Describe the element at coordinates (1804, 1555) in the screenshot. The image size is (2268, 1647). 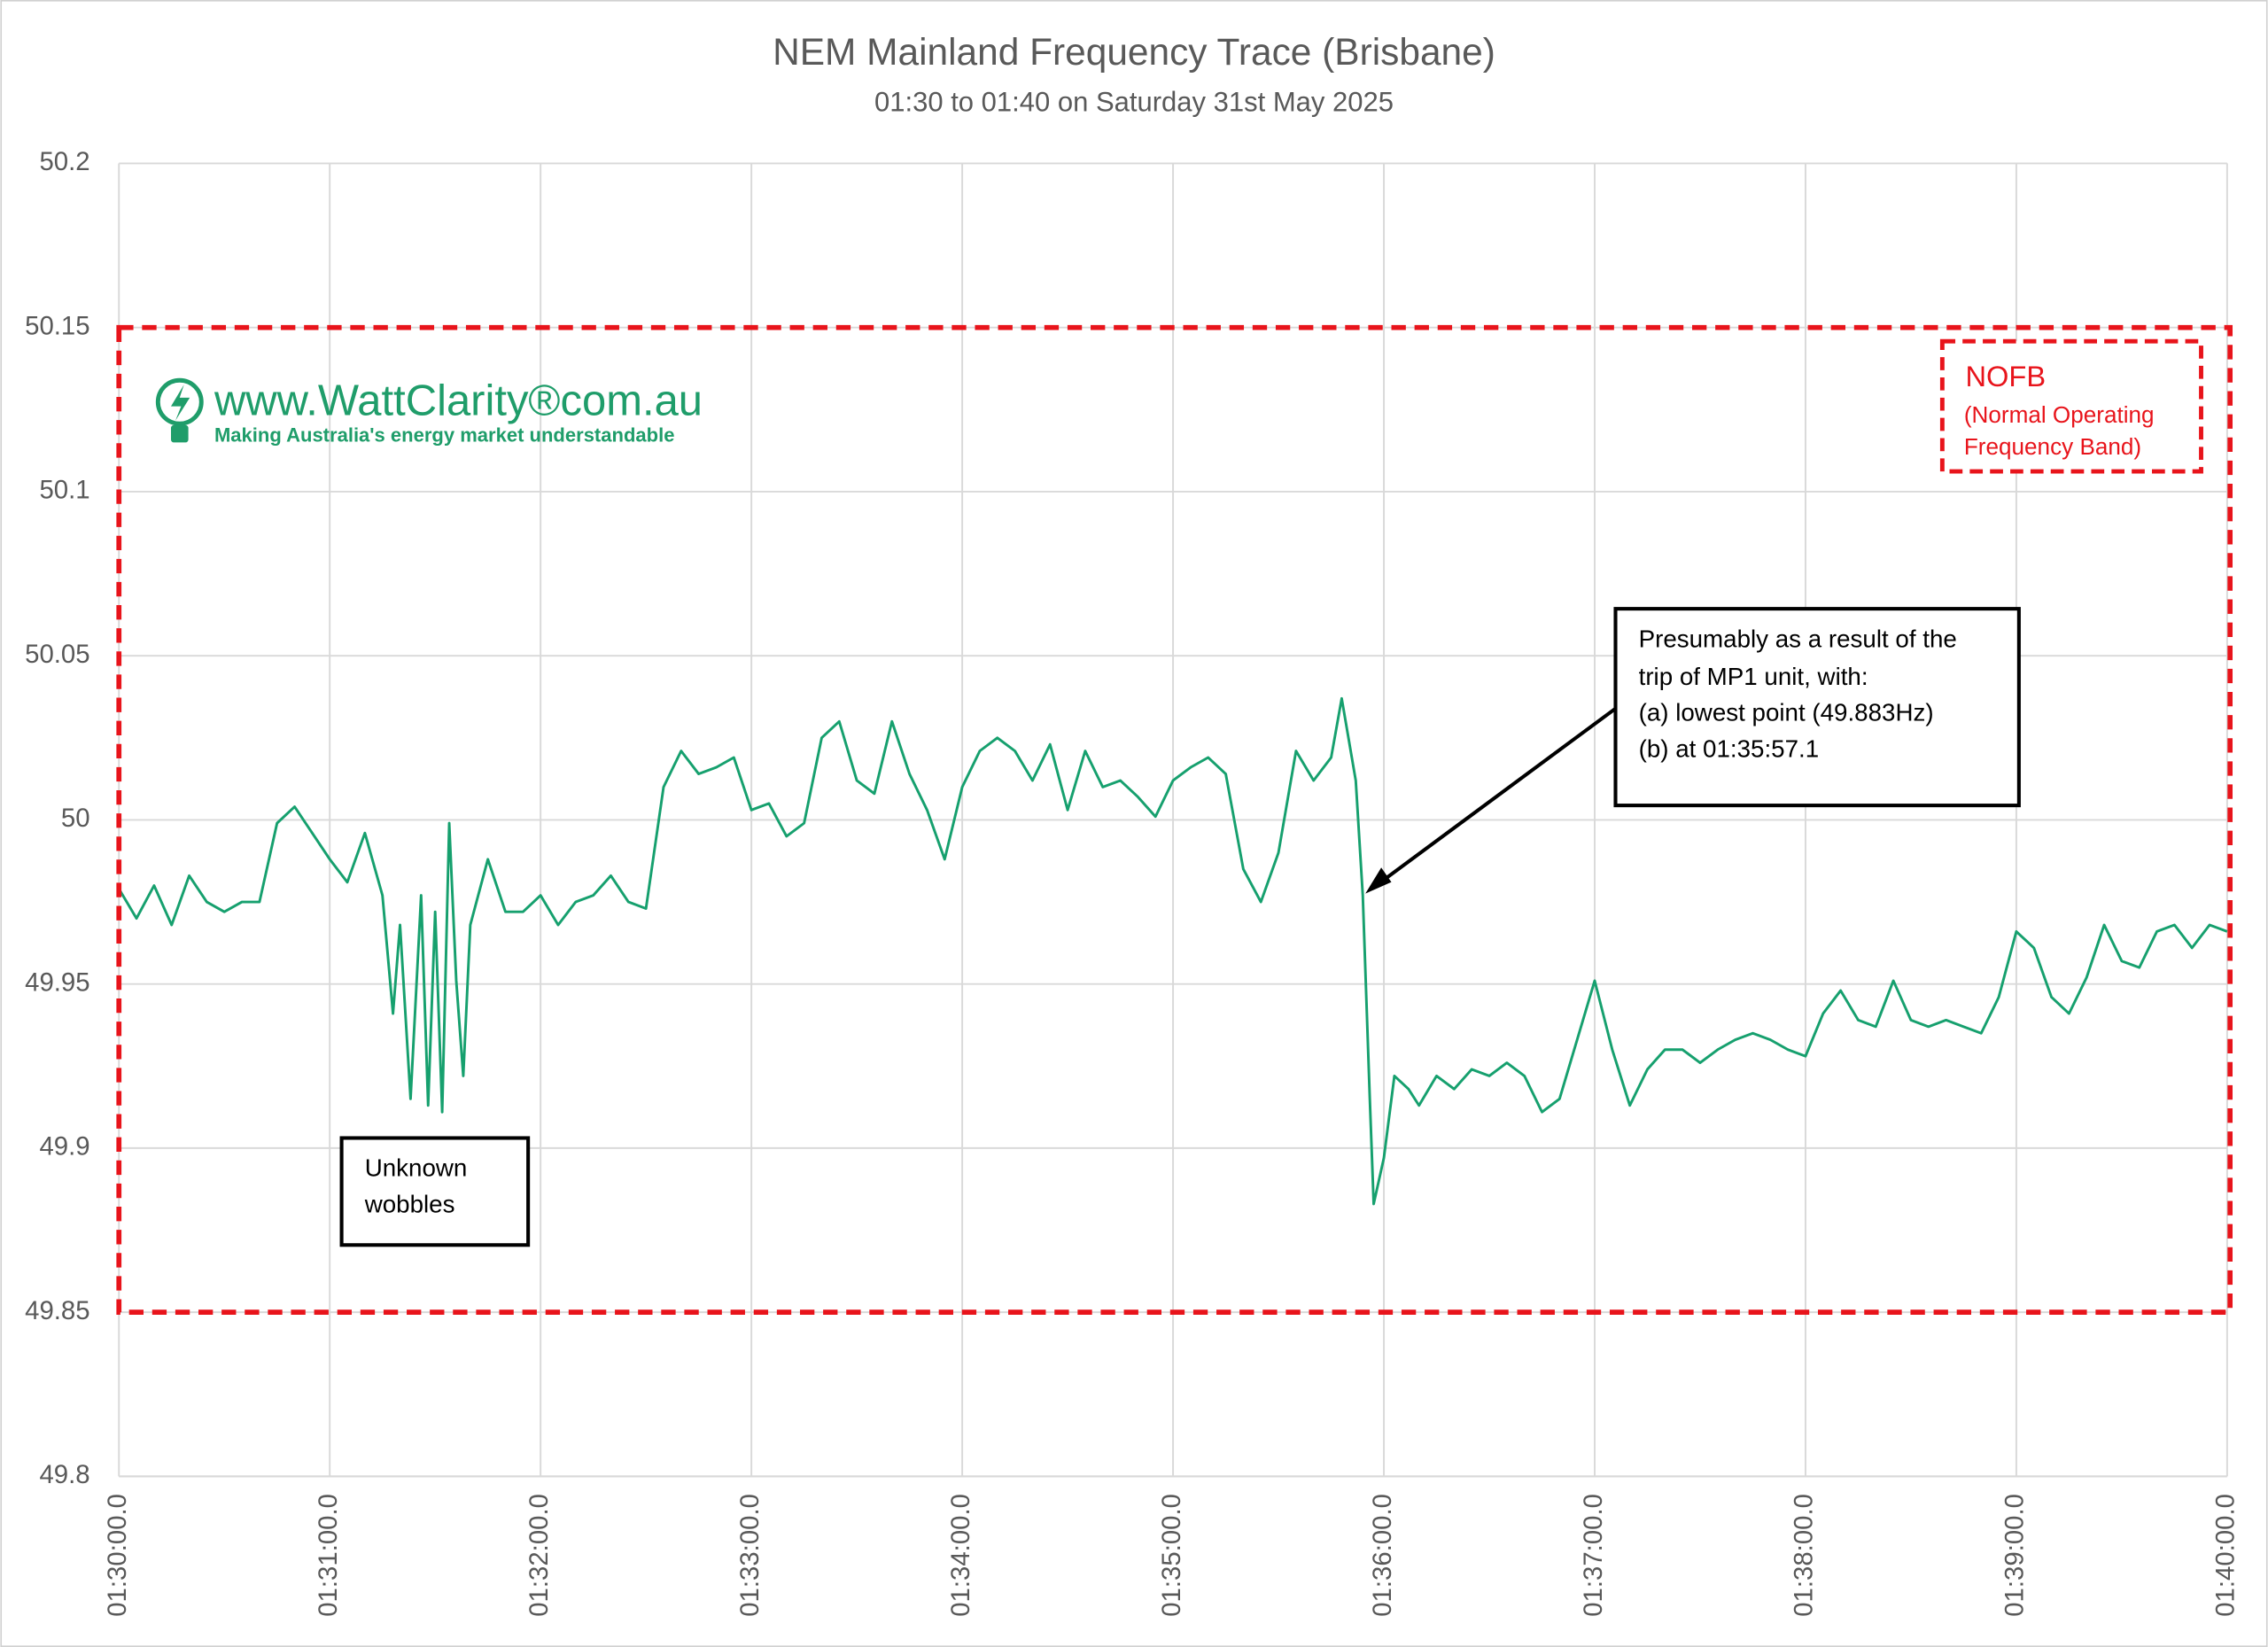
I see `x-tick-label: 01:38:00.0` at that location.